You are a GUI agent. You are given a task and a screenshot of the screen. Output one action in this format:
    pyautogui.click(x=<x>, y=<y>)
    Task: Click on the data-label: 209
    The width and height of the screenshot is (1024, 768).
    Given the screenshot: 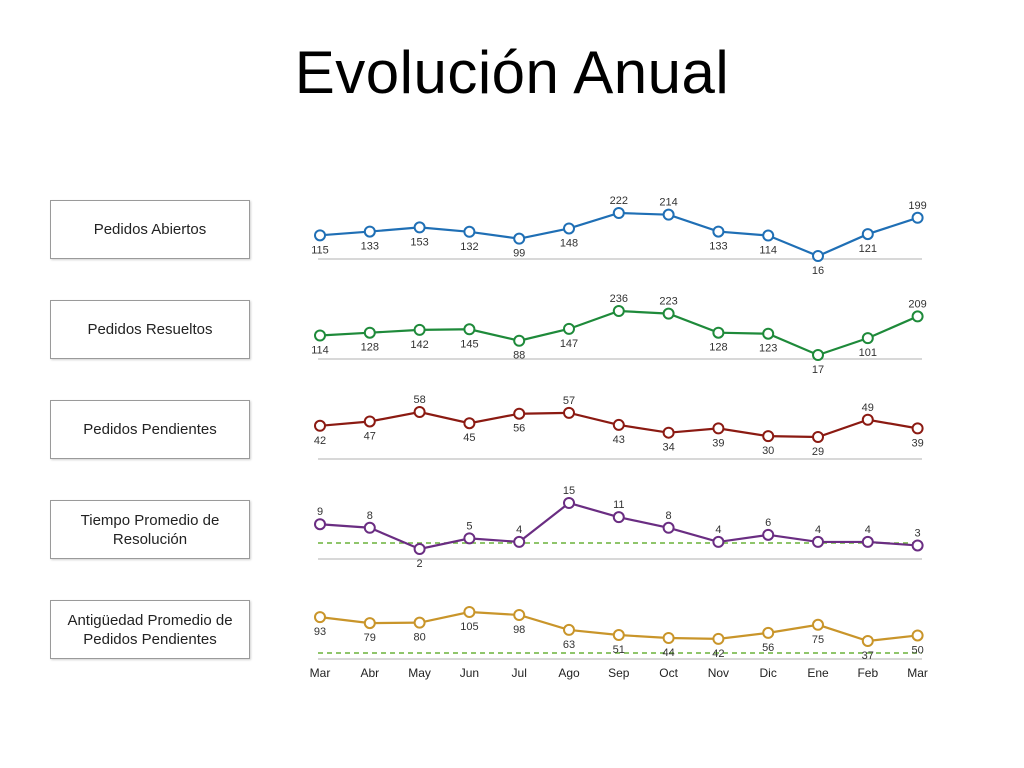 What is the action you would take?
    pyautogui.click(x=917, y=304)
    